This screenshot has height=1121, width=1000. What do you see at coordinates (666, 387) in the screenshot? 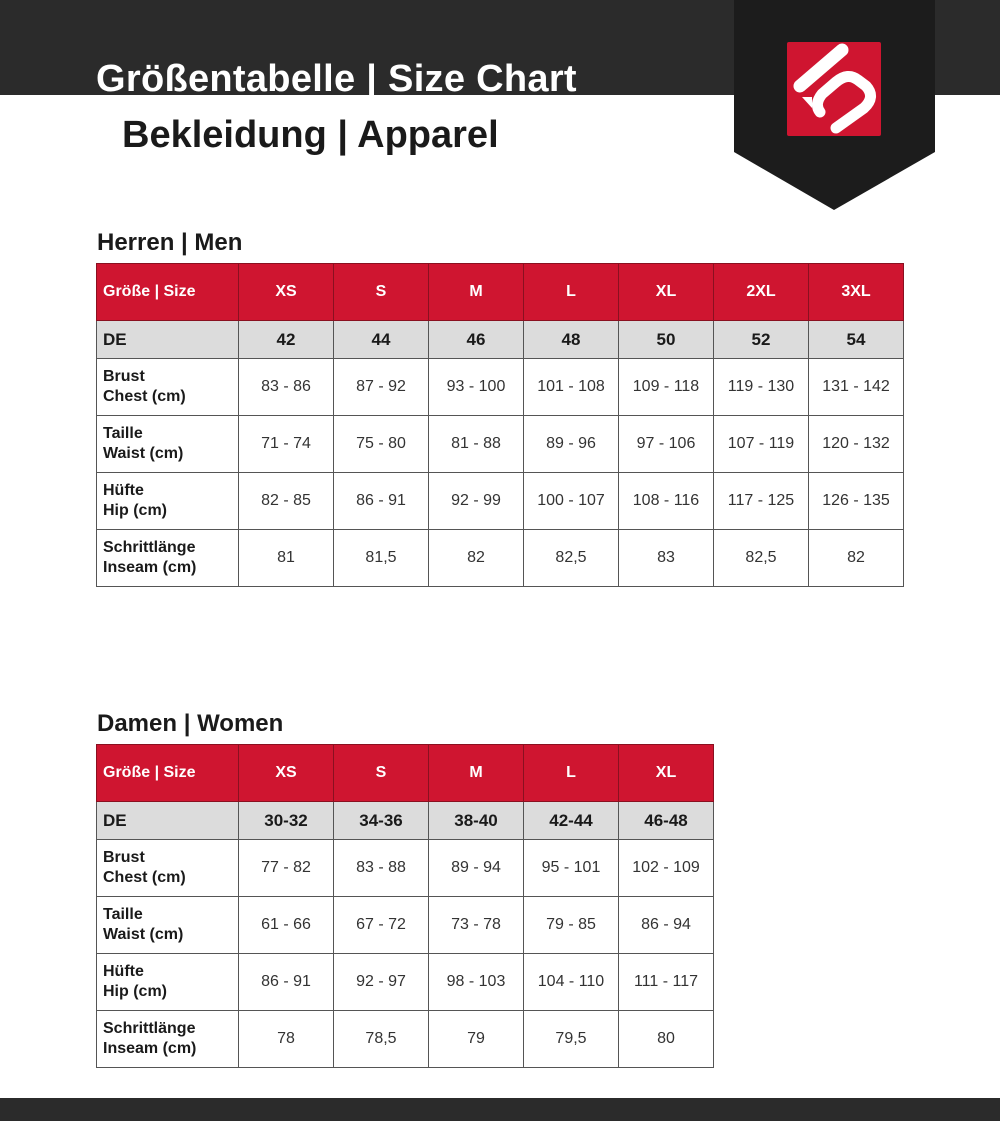
I see `measurement-value: 109 - 118` at bounding box center [666, 387].